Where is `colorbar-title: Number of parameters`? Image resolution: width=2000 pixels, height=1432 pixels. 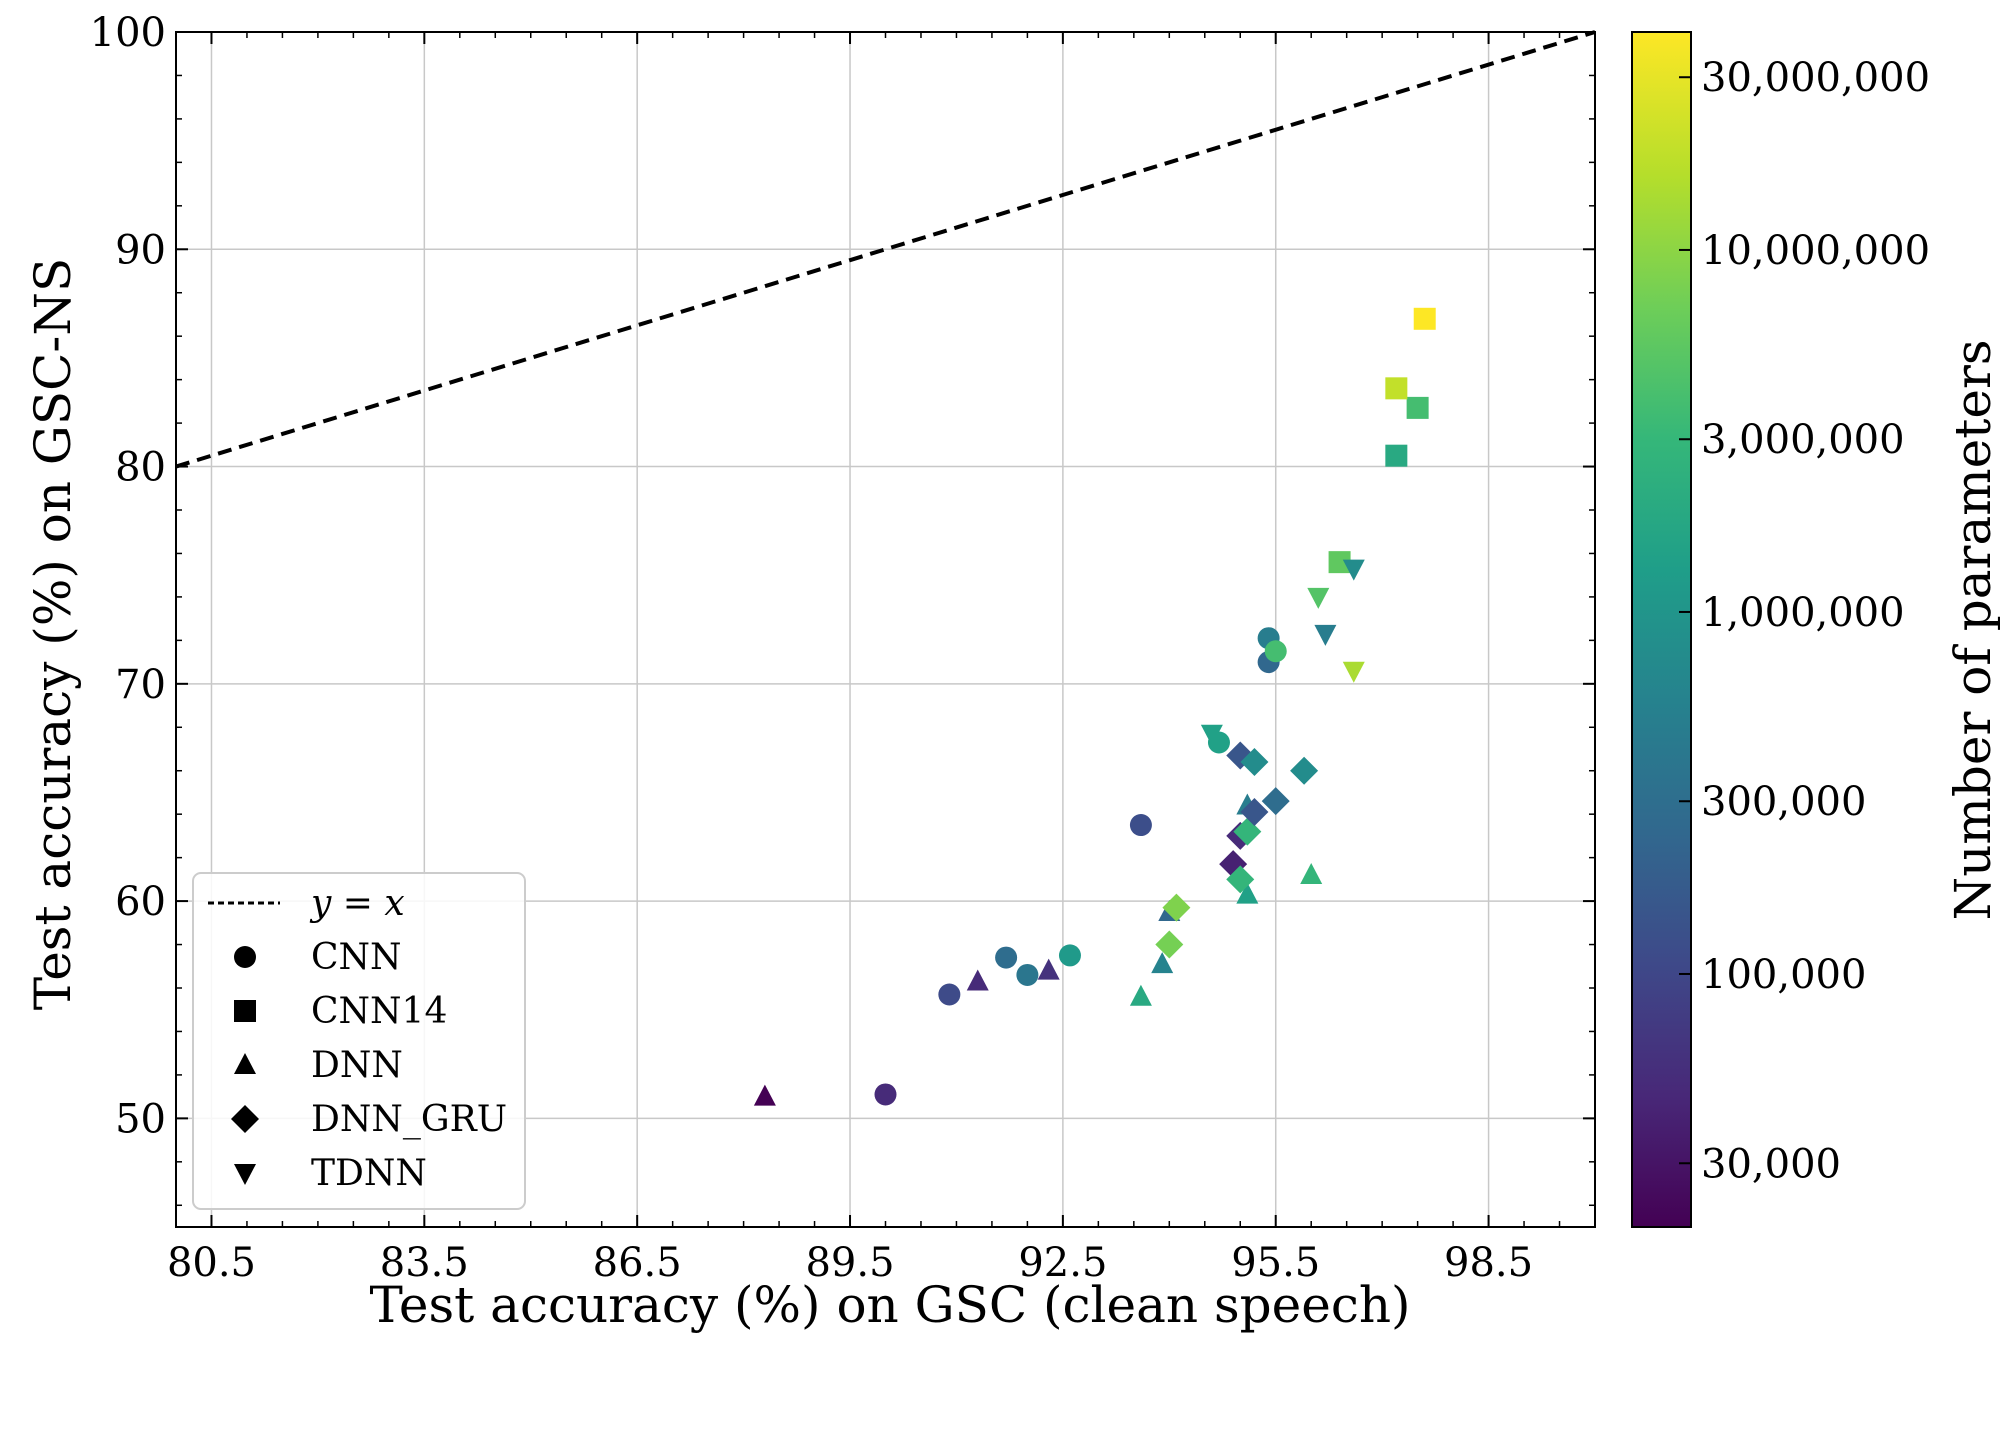 colorbar-title: Number of parameters is located at coordinates (1972, 629).